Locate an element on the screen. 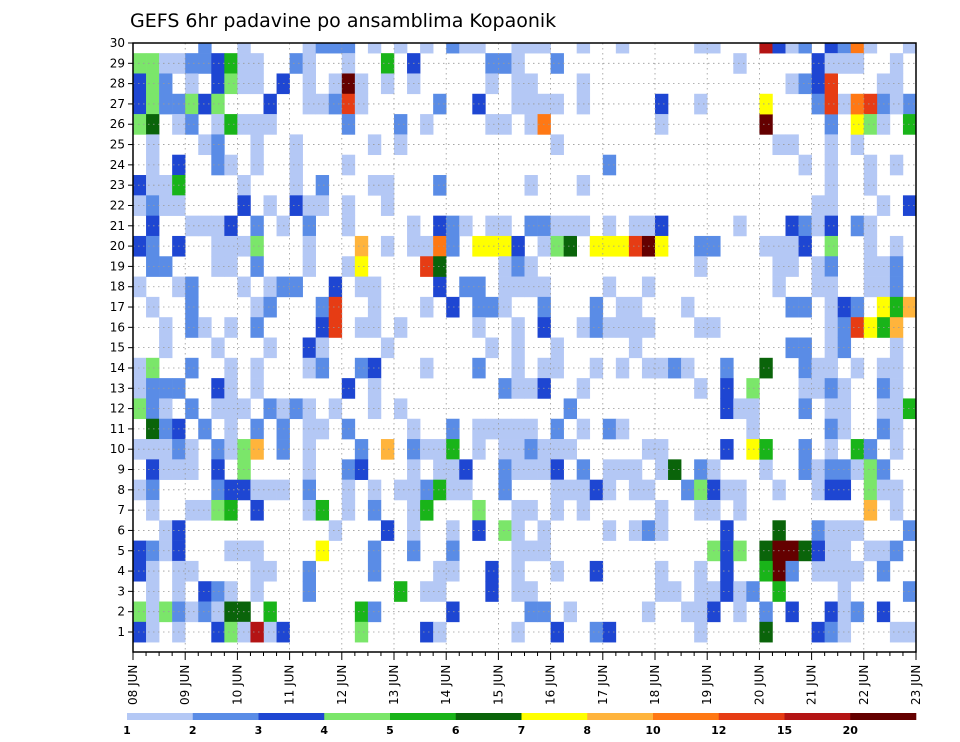 This screenshot has height=742, width=960. x-tick-label: 09 JUN is located at coordinates (185, 685).